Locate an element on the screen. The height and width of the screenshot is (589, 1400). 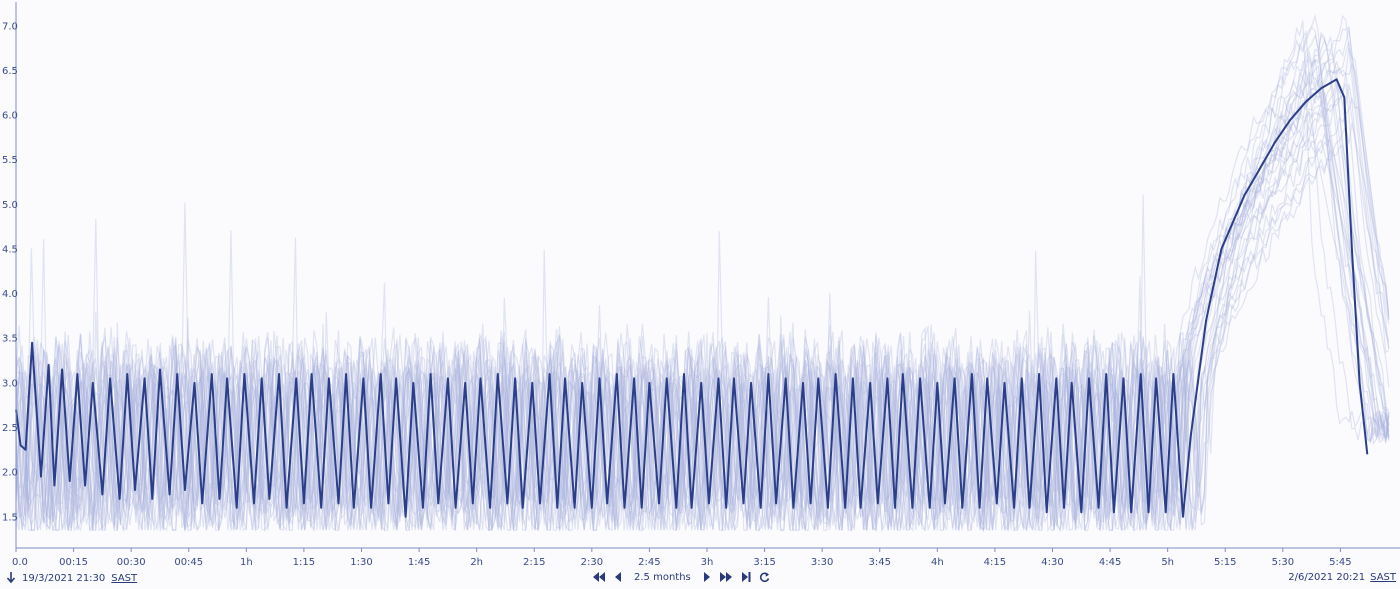
x-tick-label: 00:15 is located at coordinates (73, 562).